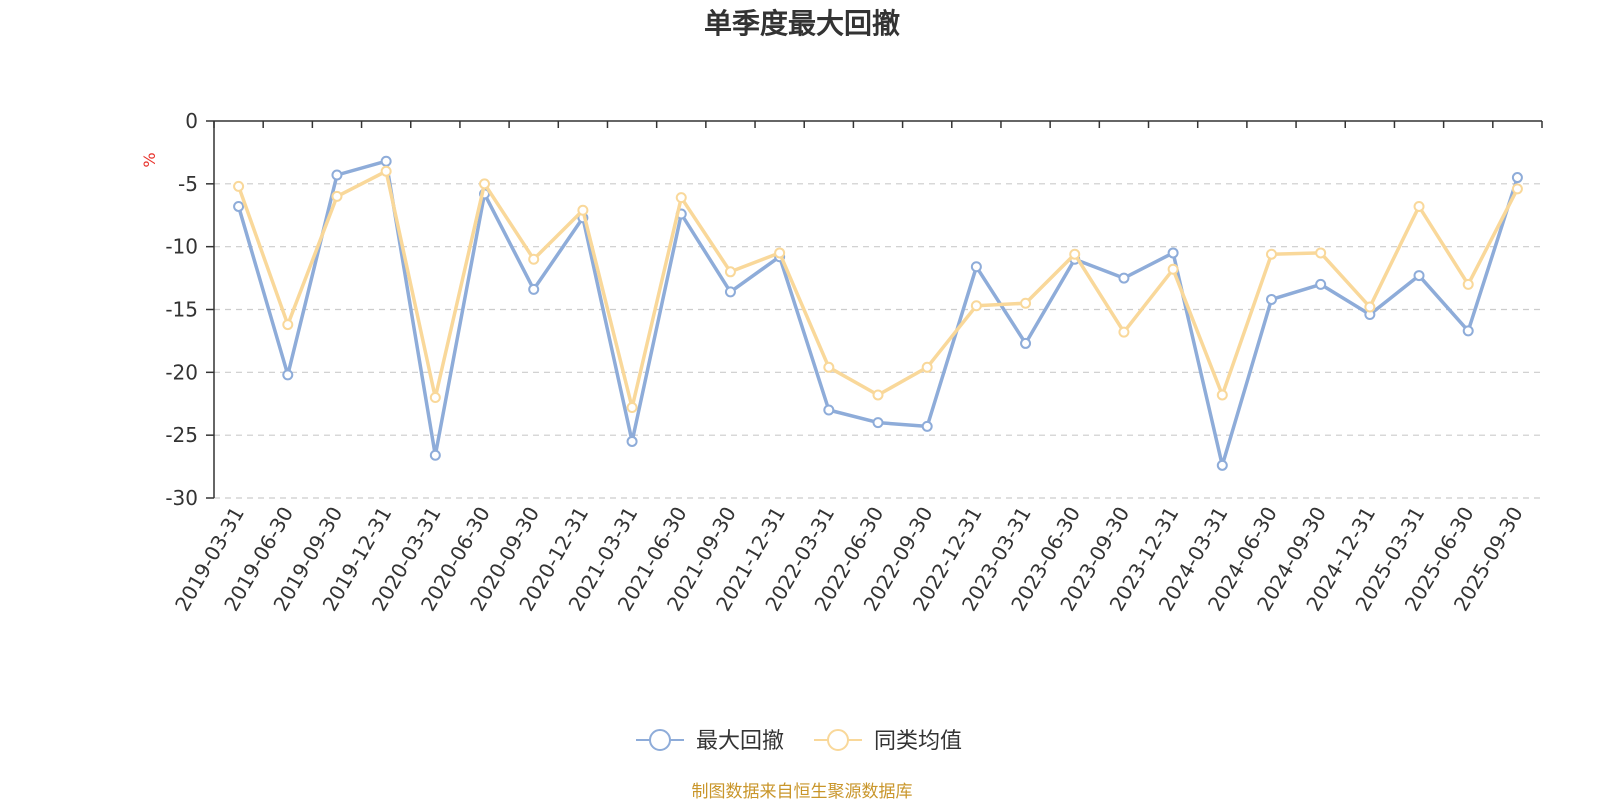 This screenshot has width=1600, height=800. What do you see at coordinates (181, 310) in the screenshot?
I see `y-tick-label: -15` at bounding box center [181, 310].